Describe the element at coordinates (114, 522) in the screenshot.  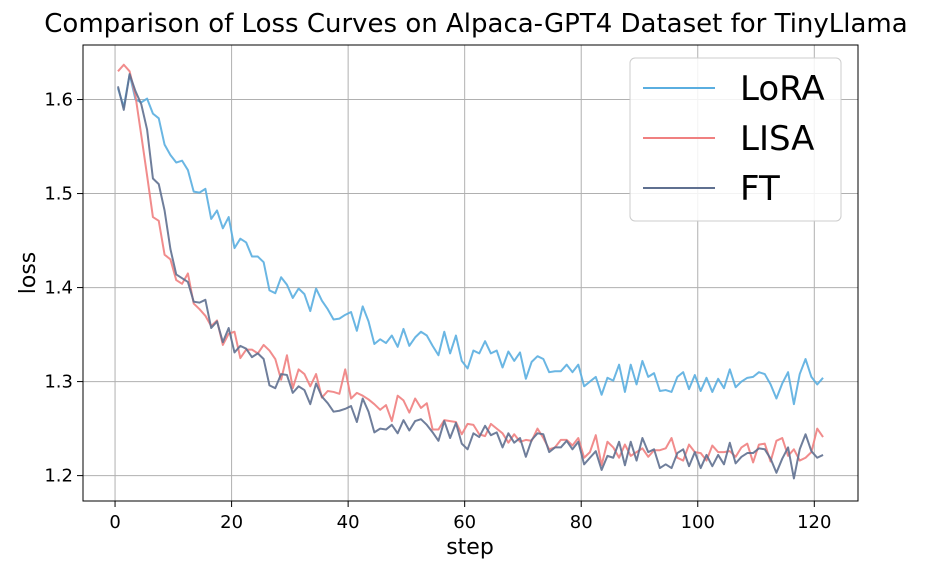
I see `x-tick-label: 0` at that location.